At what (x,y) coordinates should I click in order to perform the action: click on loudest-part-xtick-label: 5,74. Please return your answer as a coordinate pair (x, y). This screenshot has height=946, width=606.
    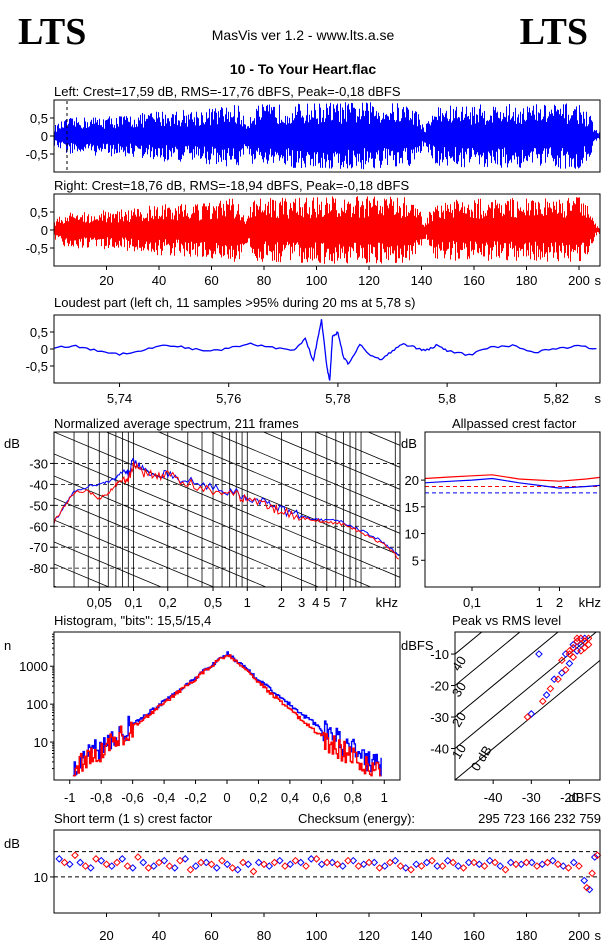
    Looking at the image, I should click on (119, 398).